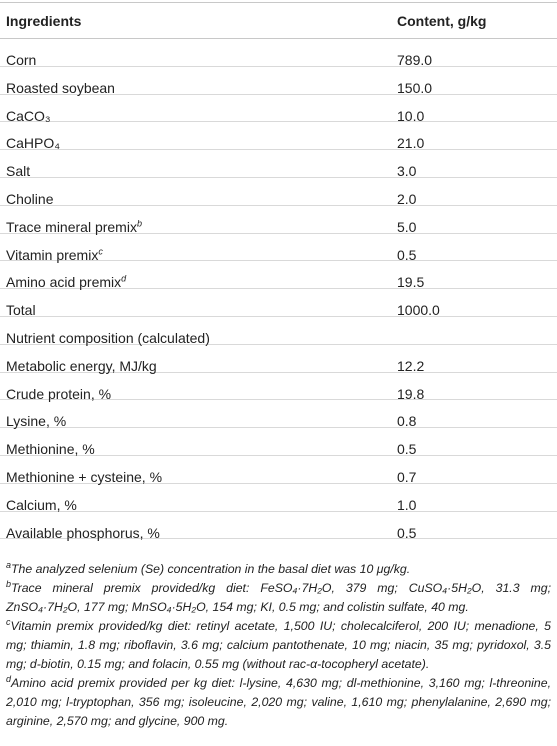 The width and height of the screenshot is (557, 746). What do you see at coordinates (278, 165) in the screenshot?
I see `table-row: Salt 3.0` at bounding box center [278, 165].